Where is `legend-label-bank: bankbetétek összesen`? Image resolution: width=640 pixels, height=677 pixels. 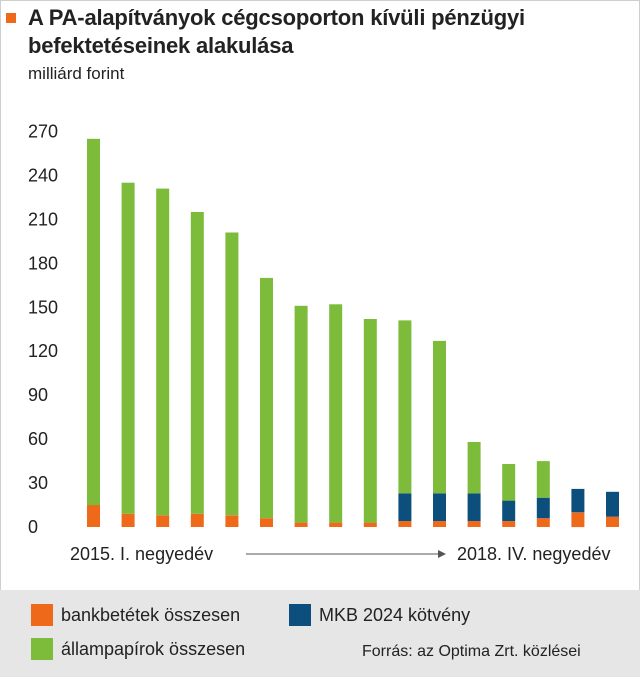 legend-label-bank: bankbetétek összesen is located at coordinates (151, 615).